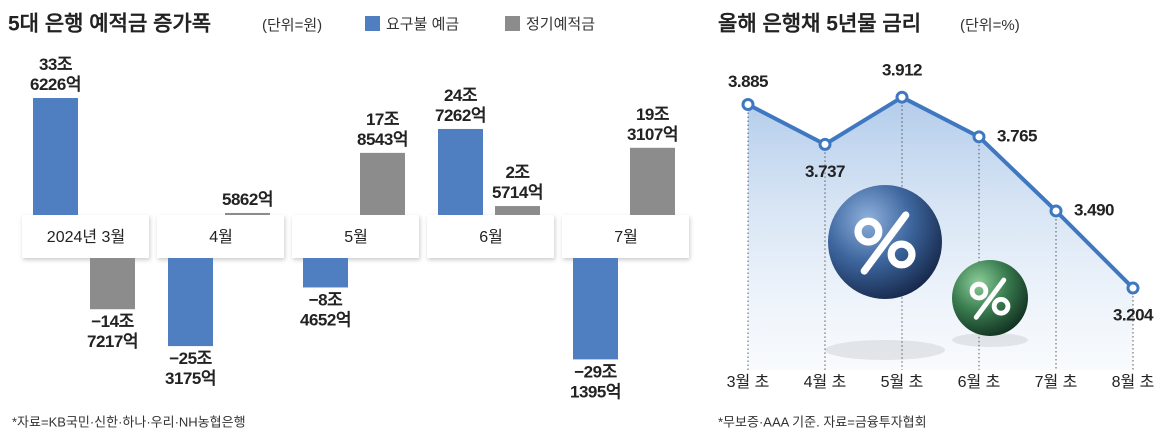 The width and height of the screenshot is (1173, 443). What do you see at coordinates (902, 382) in the screenshot?
I see `x-tick-label: 5월 초` at bounding box center [902, 382].